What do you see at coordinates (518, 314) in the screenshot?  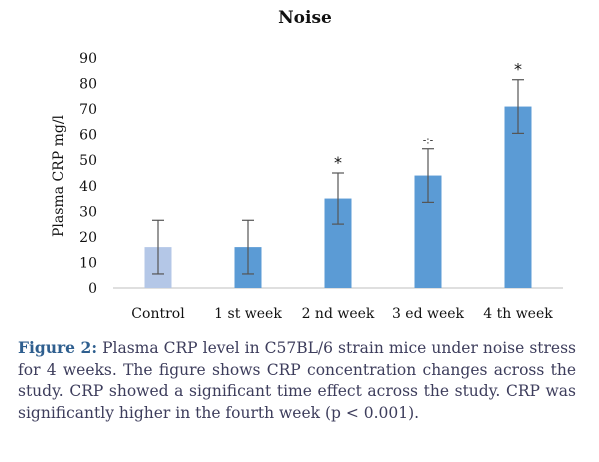 I see `x-tick-label: 4 th week` at bounding box center [518, 314].